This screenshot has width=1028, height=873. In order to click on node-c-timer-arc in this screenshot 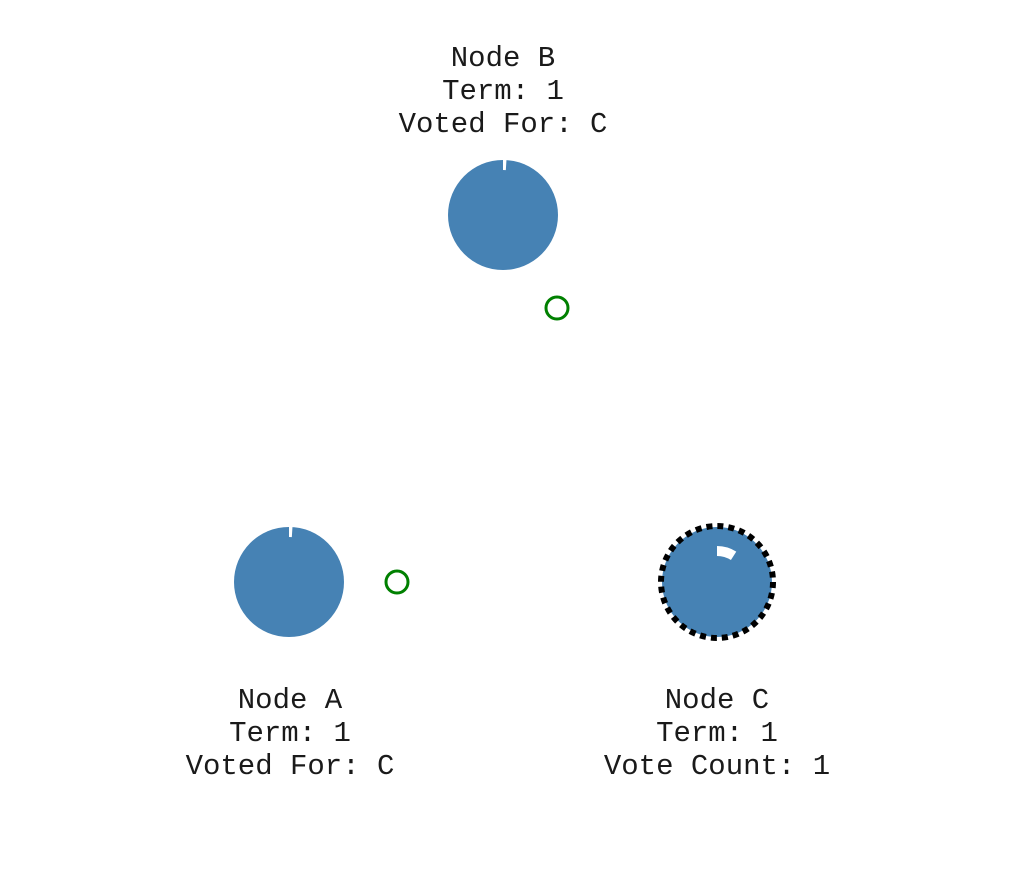, I will do `click(727, 553)`.